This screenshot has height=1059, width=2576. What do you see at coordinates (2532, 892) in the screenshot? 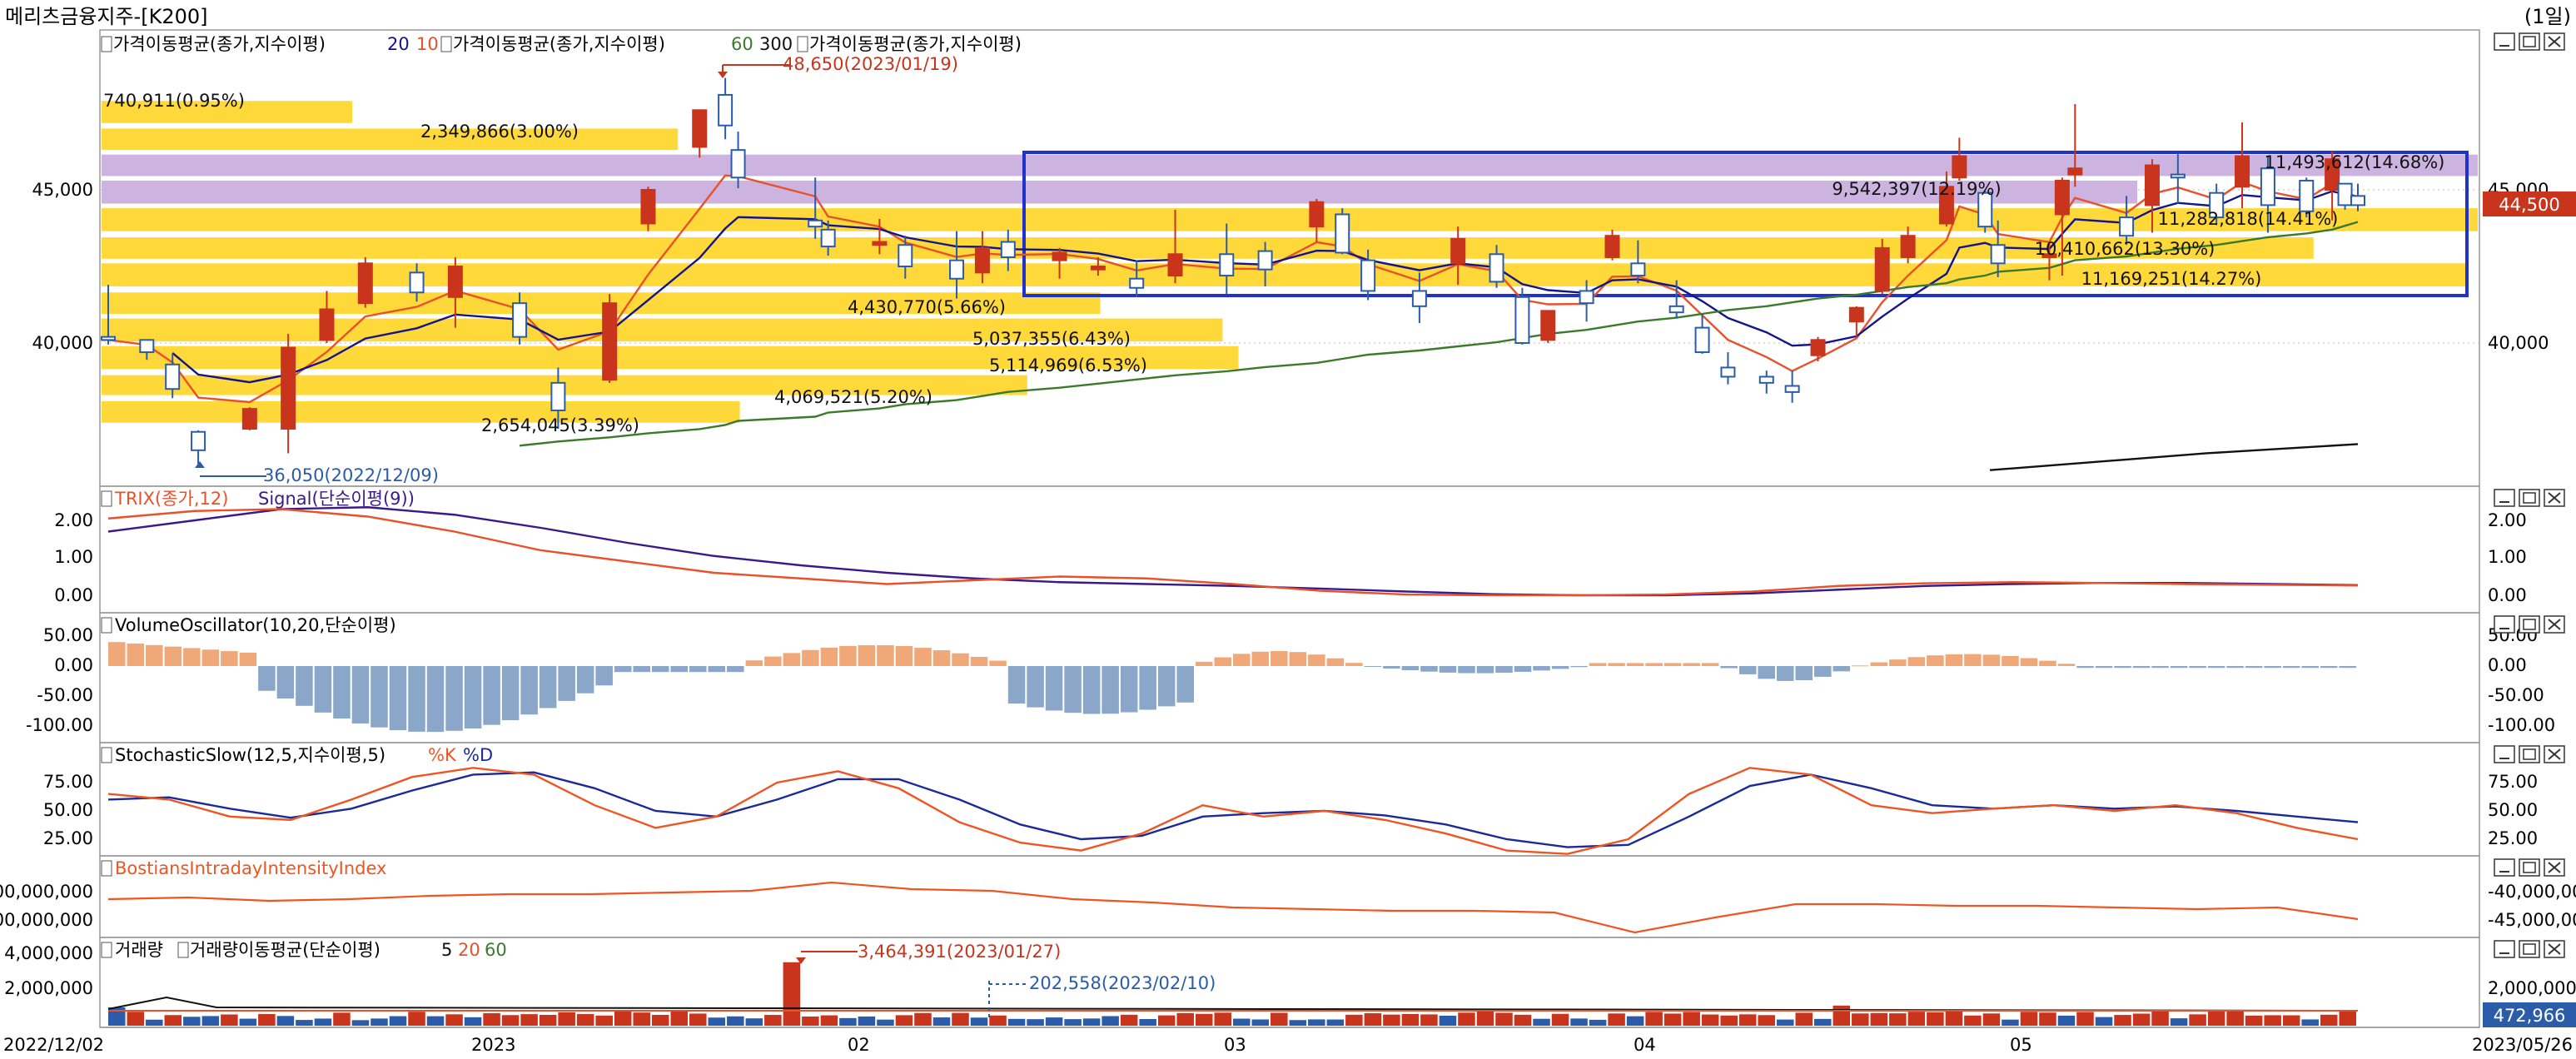
I see `bii-tick-right-1: -40,000,000` at bounding box center [2532, 892].